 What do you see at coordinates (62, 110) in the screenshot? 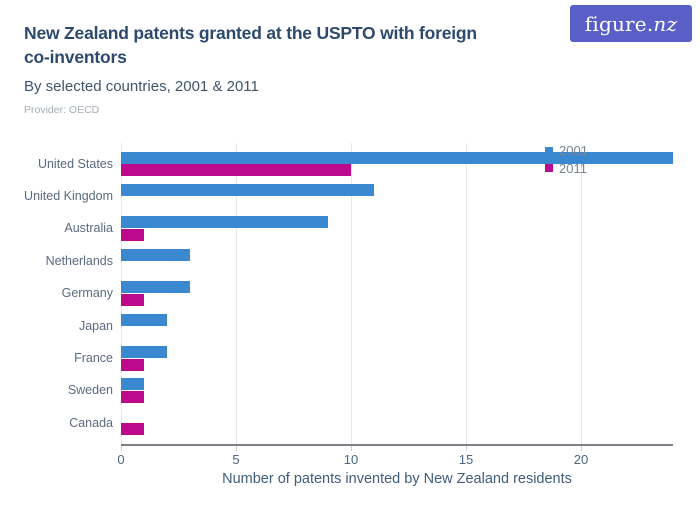
I see `provider-note: Provider: OECD` at bounding box center [62, 110].